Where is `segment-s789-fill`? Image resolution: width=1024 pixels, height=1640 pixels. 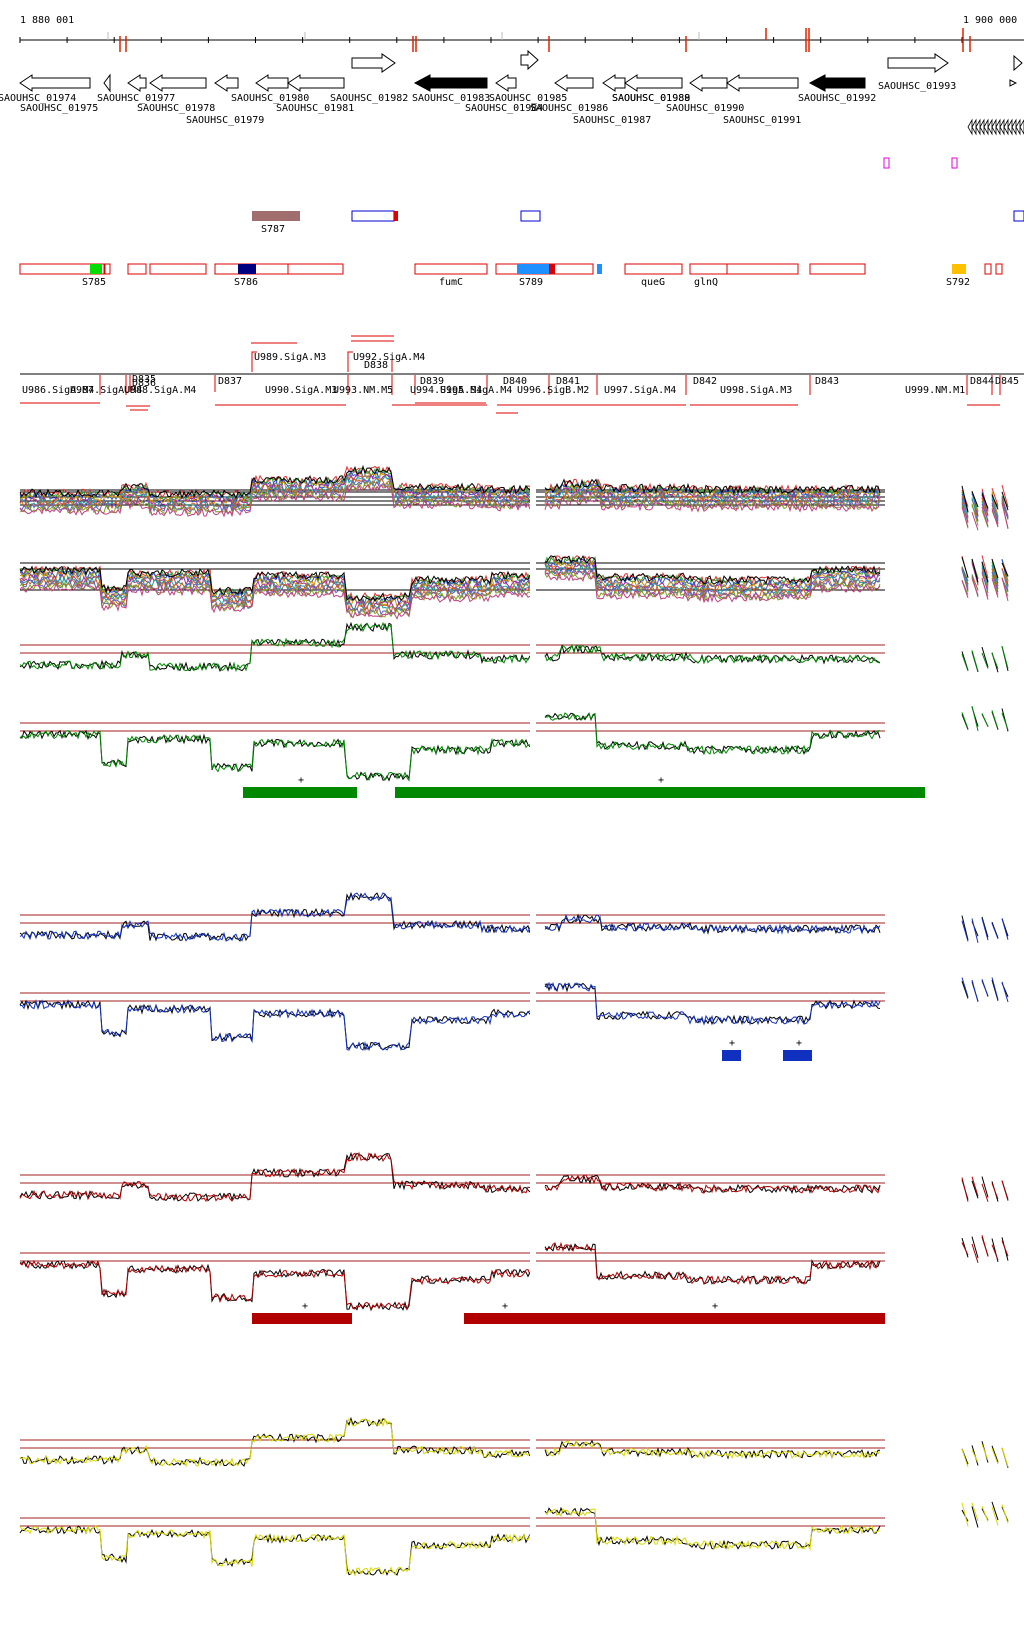
segment-s789-fill is located at coordinates (533, 269).